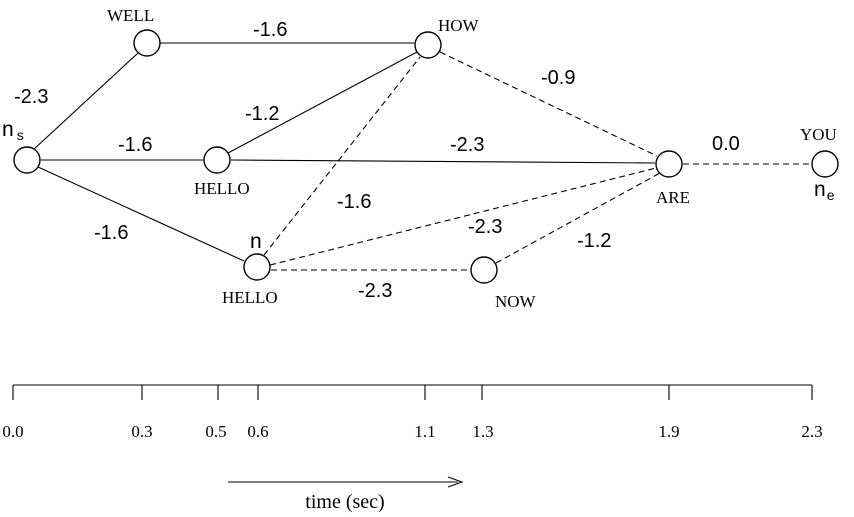 The height and width of the screenshot is (517, 854). I want to click on word-now: NOW, so click(516, 301).